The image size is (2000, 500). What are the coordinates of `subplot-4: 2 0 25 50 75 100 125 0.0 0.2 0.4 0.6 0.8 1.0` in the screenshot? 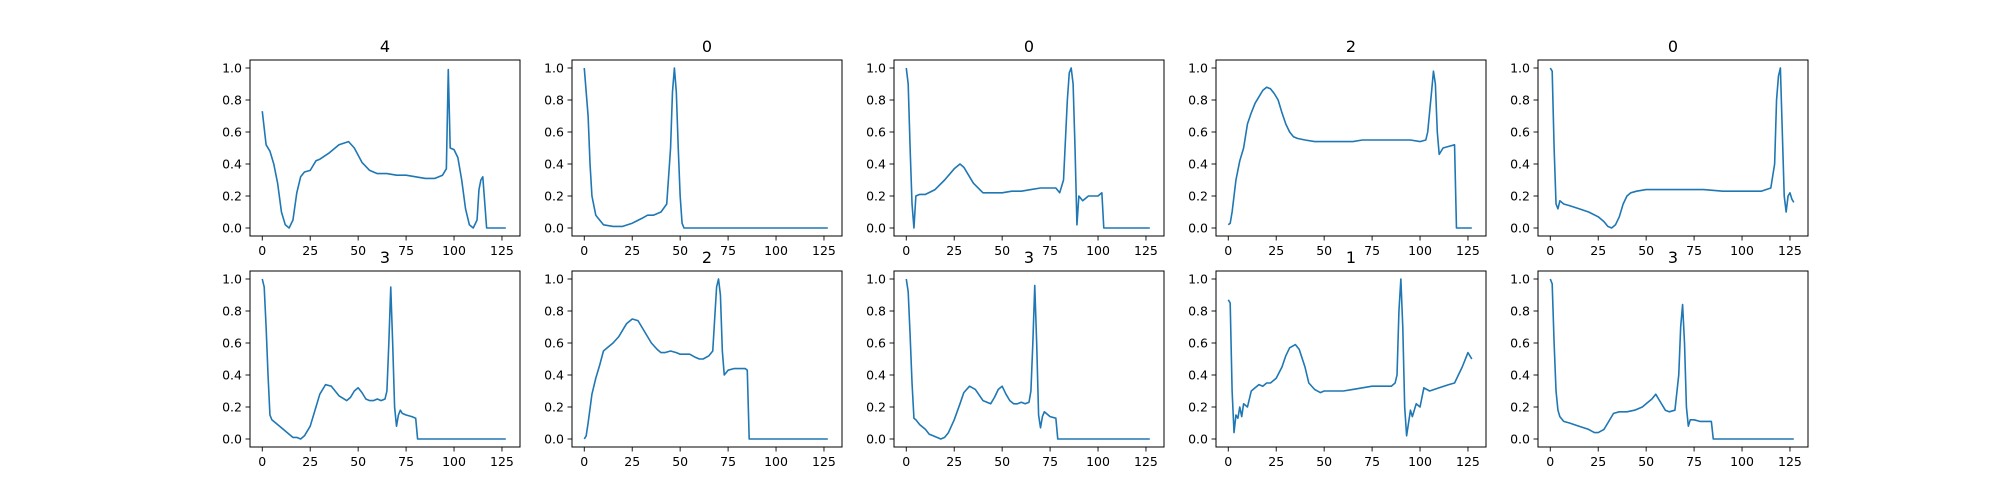 It's located at (1337, 147).